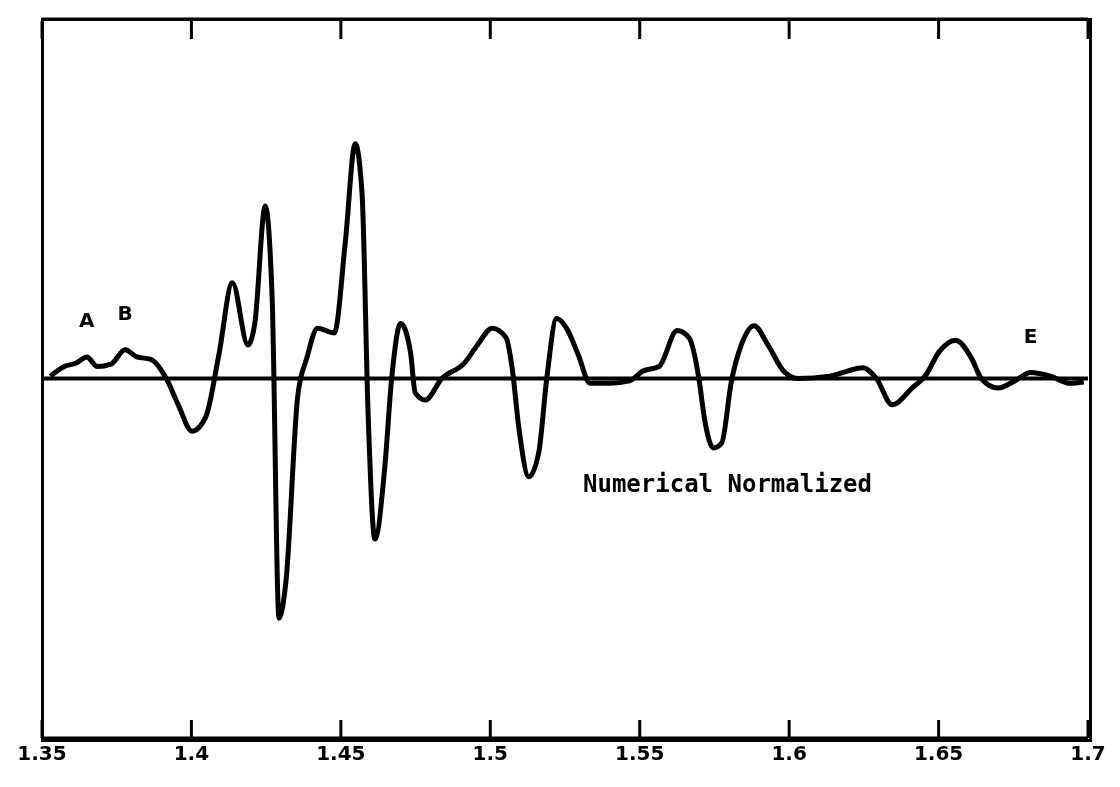  Describe the element at coordinates (125, 312) in the screenshot. I see `annotation: B` at that location.